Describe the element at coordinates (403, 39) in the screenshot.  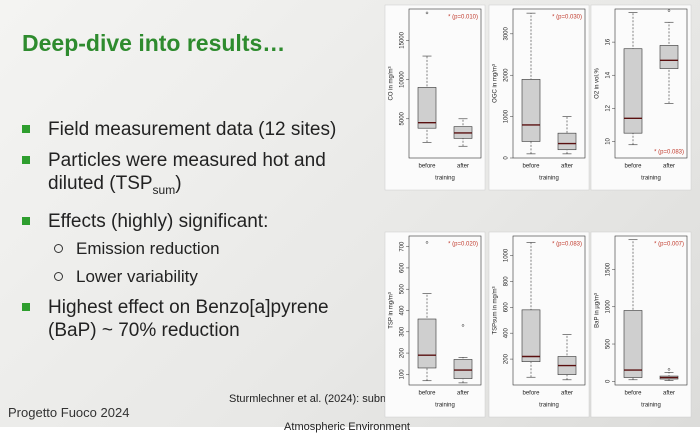
I see `y-tick-label: 15000` at that location.